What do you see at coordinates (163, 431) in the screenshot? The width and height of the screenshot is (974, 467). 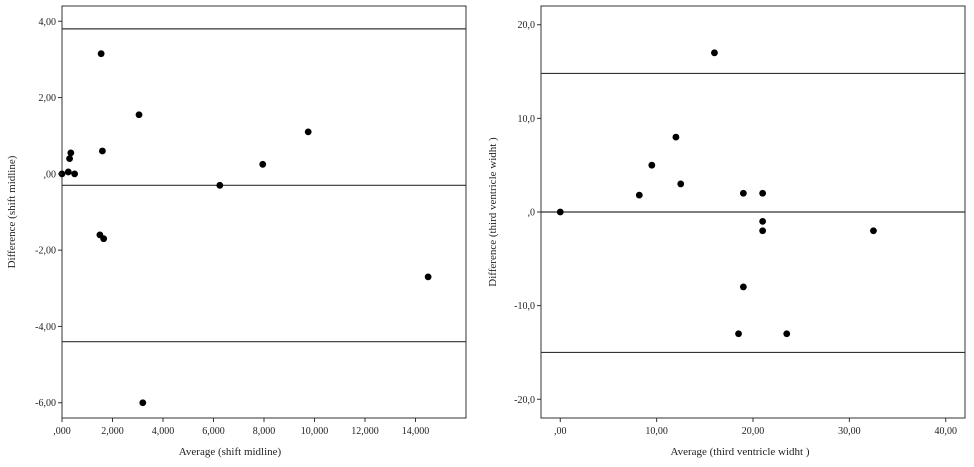 I see `x-tick-label: 4,000` at bounding box center [163, 431].